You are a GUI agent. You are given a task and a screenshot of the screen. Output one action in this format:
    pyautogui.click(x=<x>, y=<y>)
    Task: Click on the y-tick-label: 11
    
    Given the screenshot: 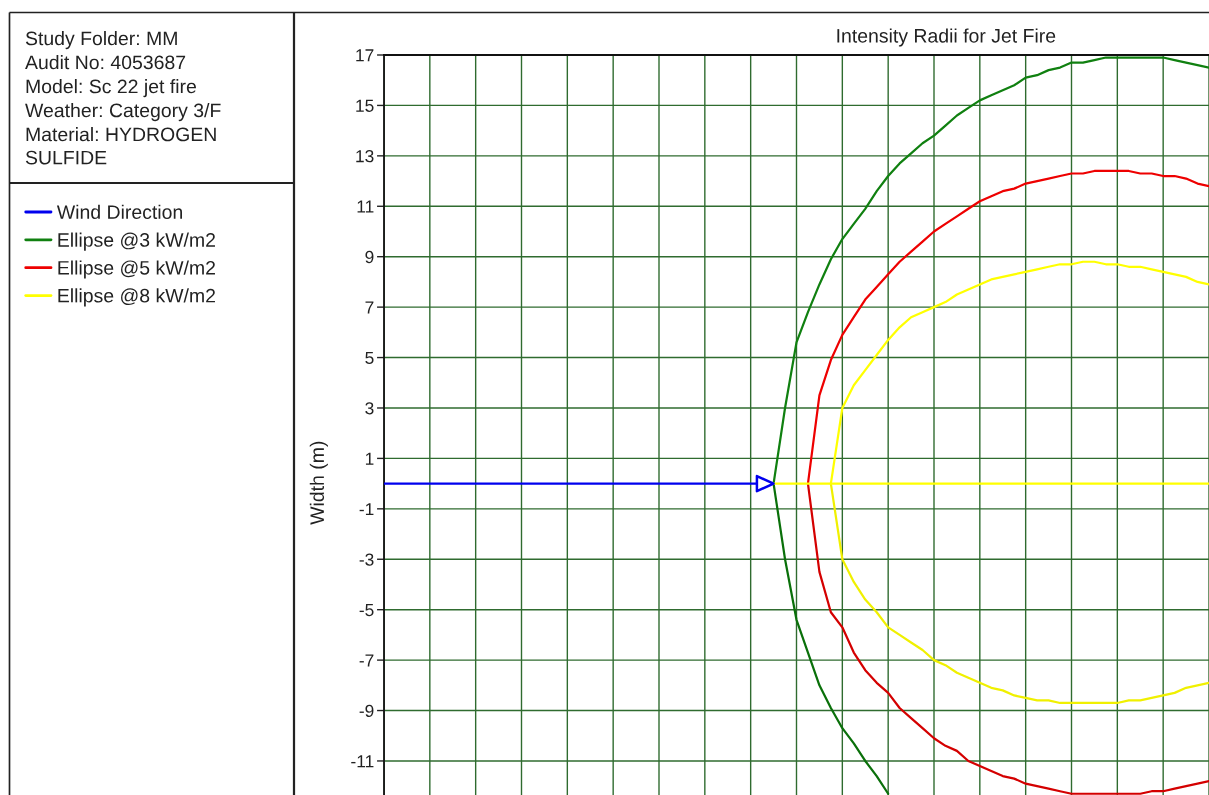 What is the action you would take?
    pyautogui.click(x=365, y=206)
    